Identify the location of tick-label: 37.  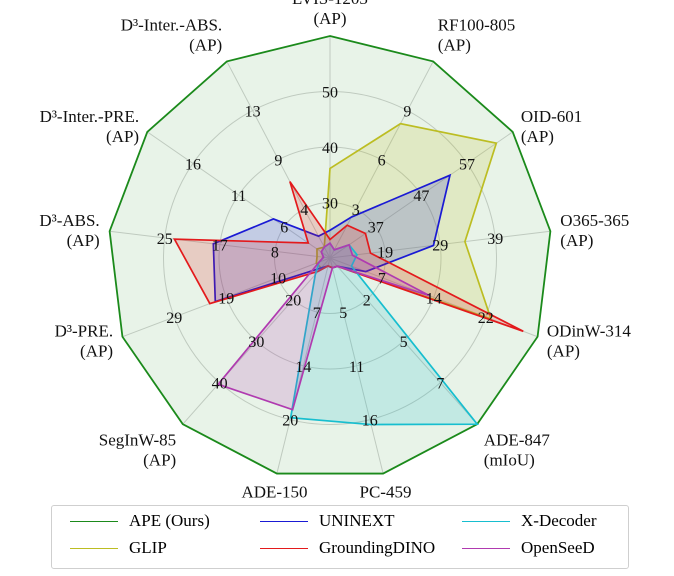
(376, 228).